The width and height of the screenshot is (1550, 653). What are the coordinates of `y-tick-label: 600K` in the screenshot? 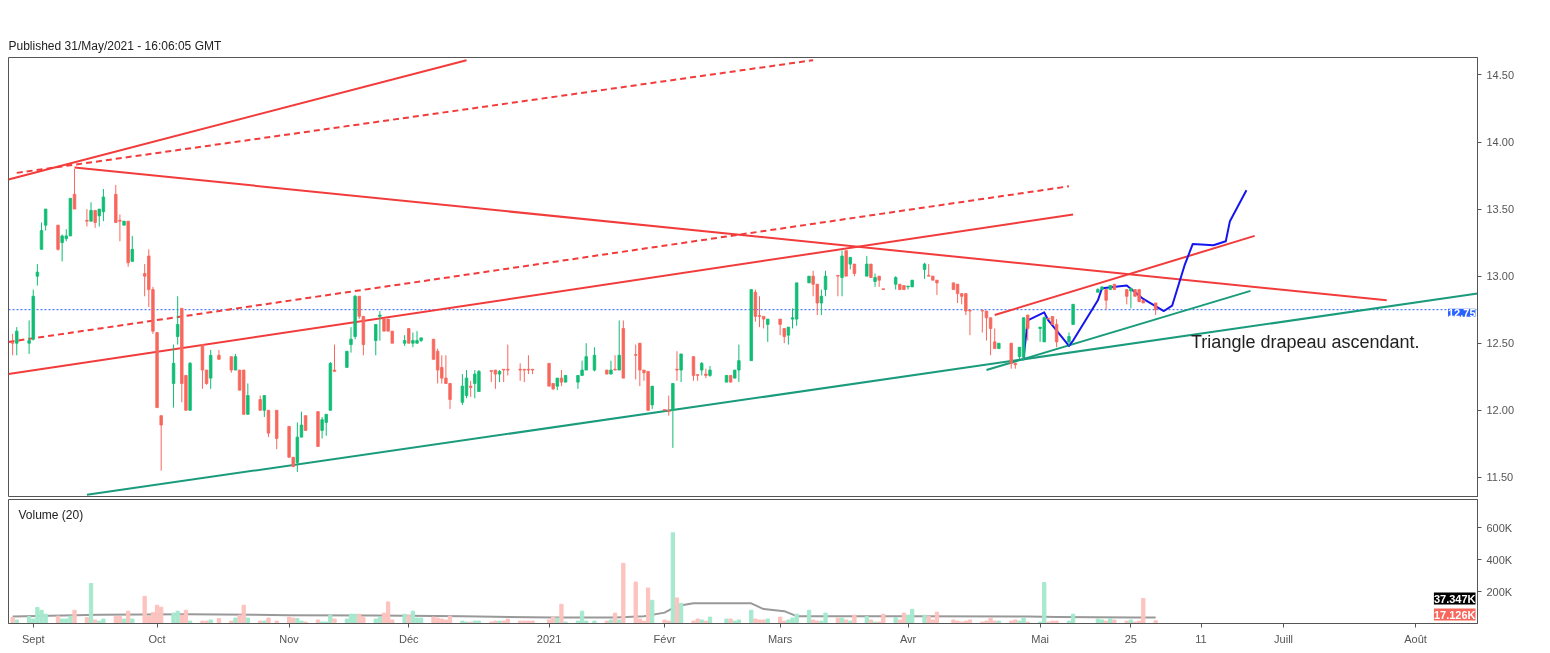 It's located at (1499, 527).